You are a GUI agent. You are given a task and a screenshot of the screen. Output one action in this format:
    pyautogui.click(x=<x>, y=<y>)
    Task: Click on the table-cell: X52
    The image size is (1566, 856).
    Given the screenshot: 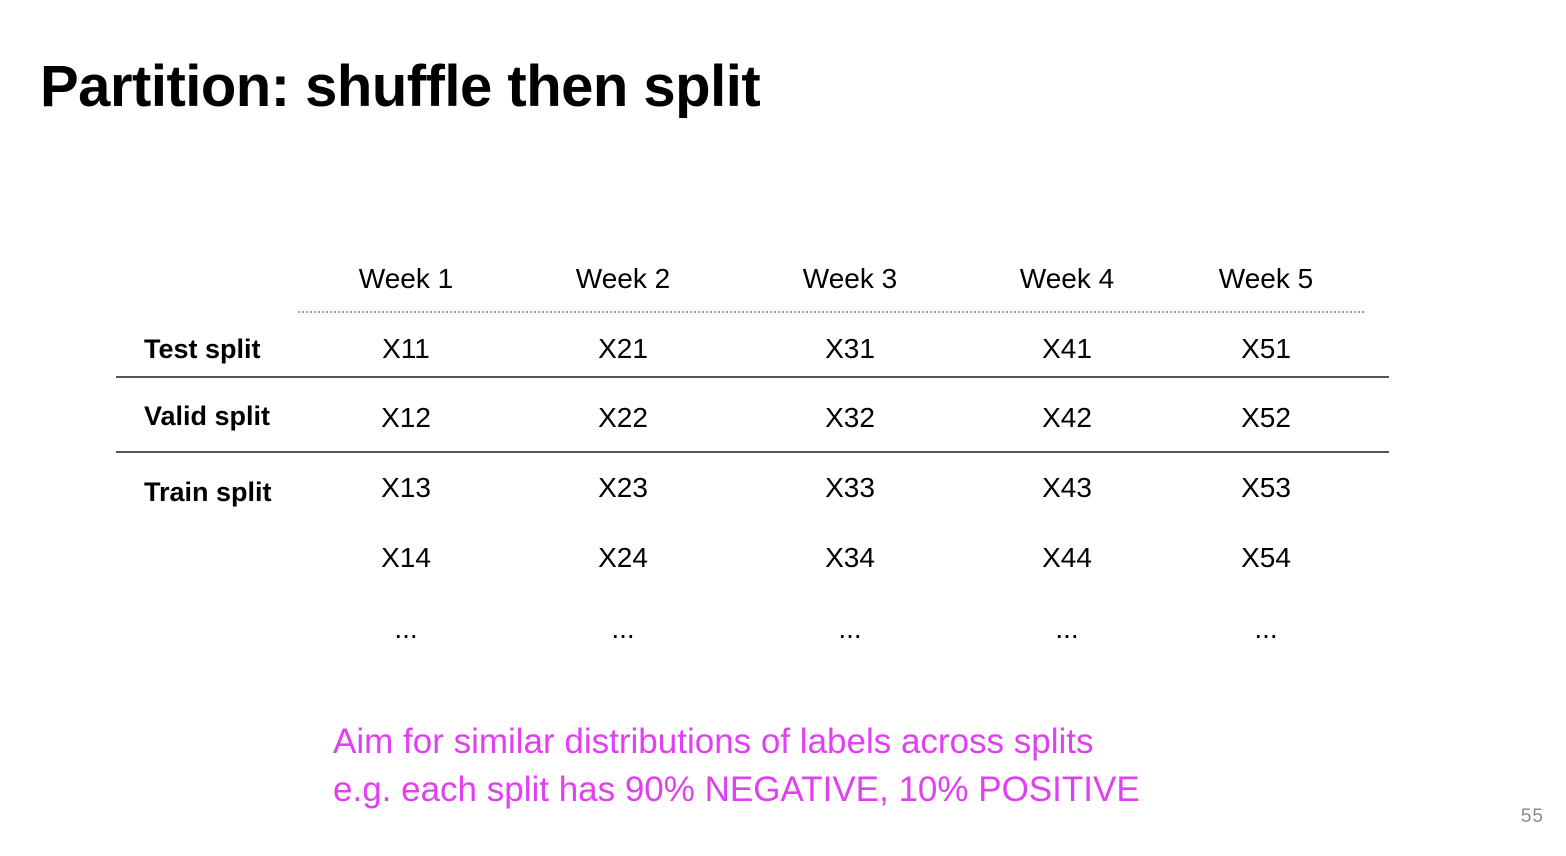 What is the action you would take?
    pyautogui.click(x=1266, y=417)
    